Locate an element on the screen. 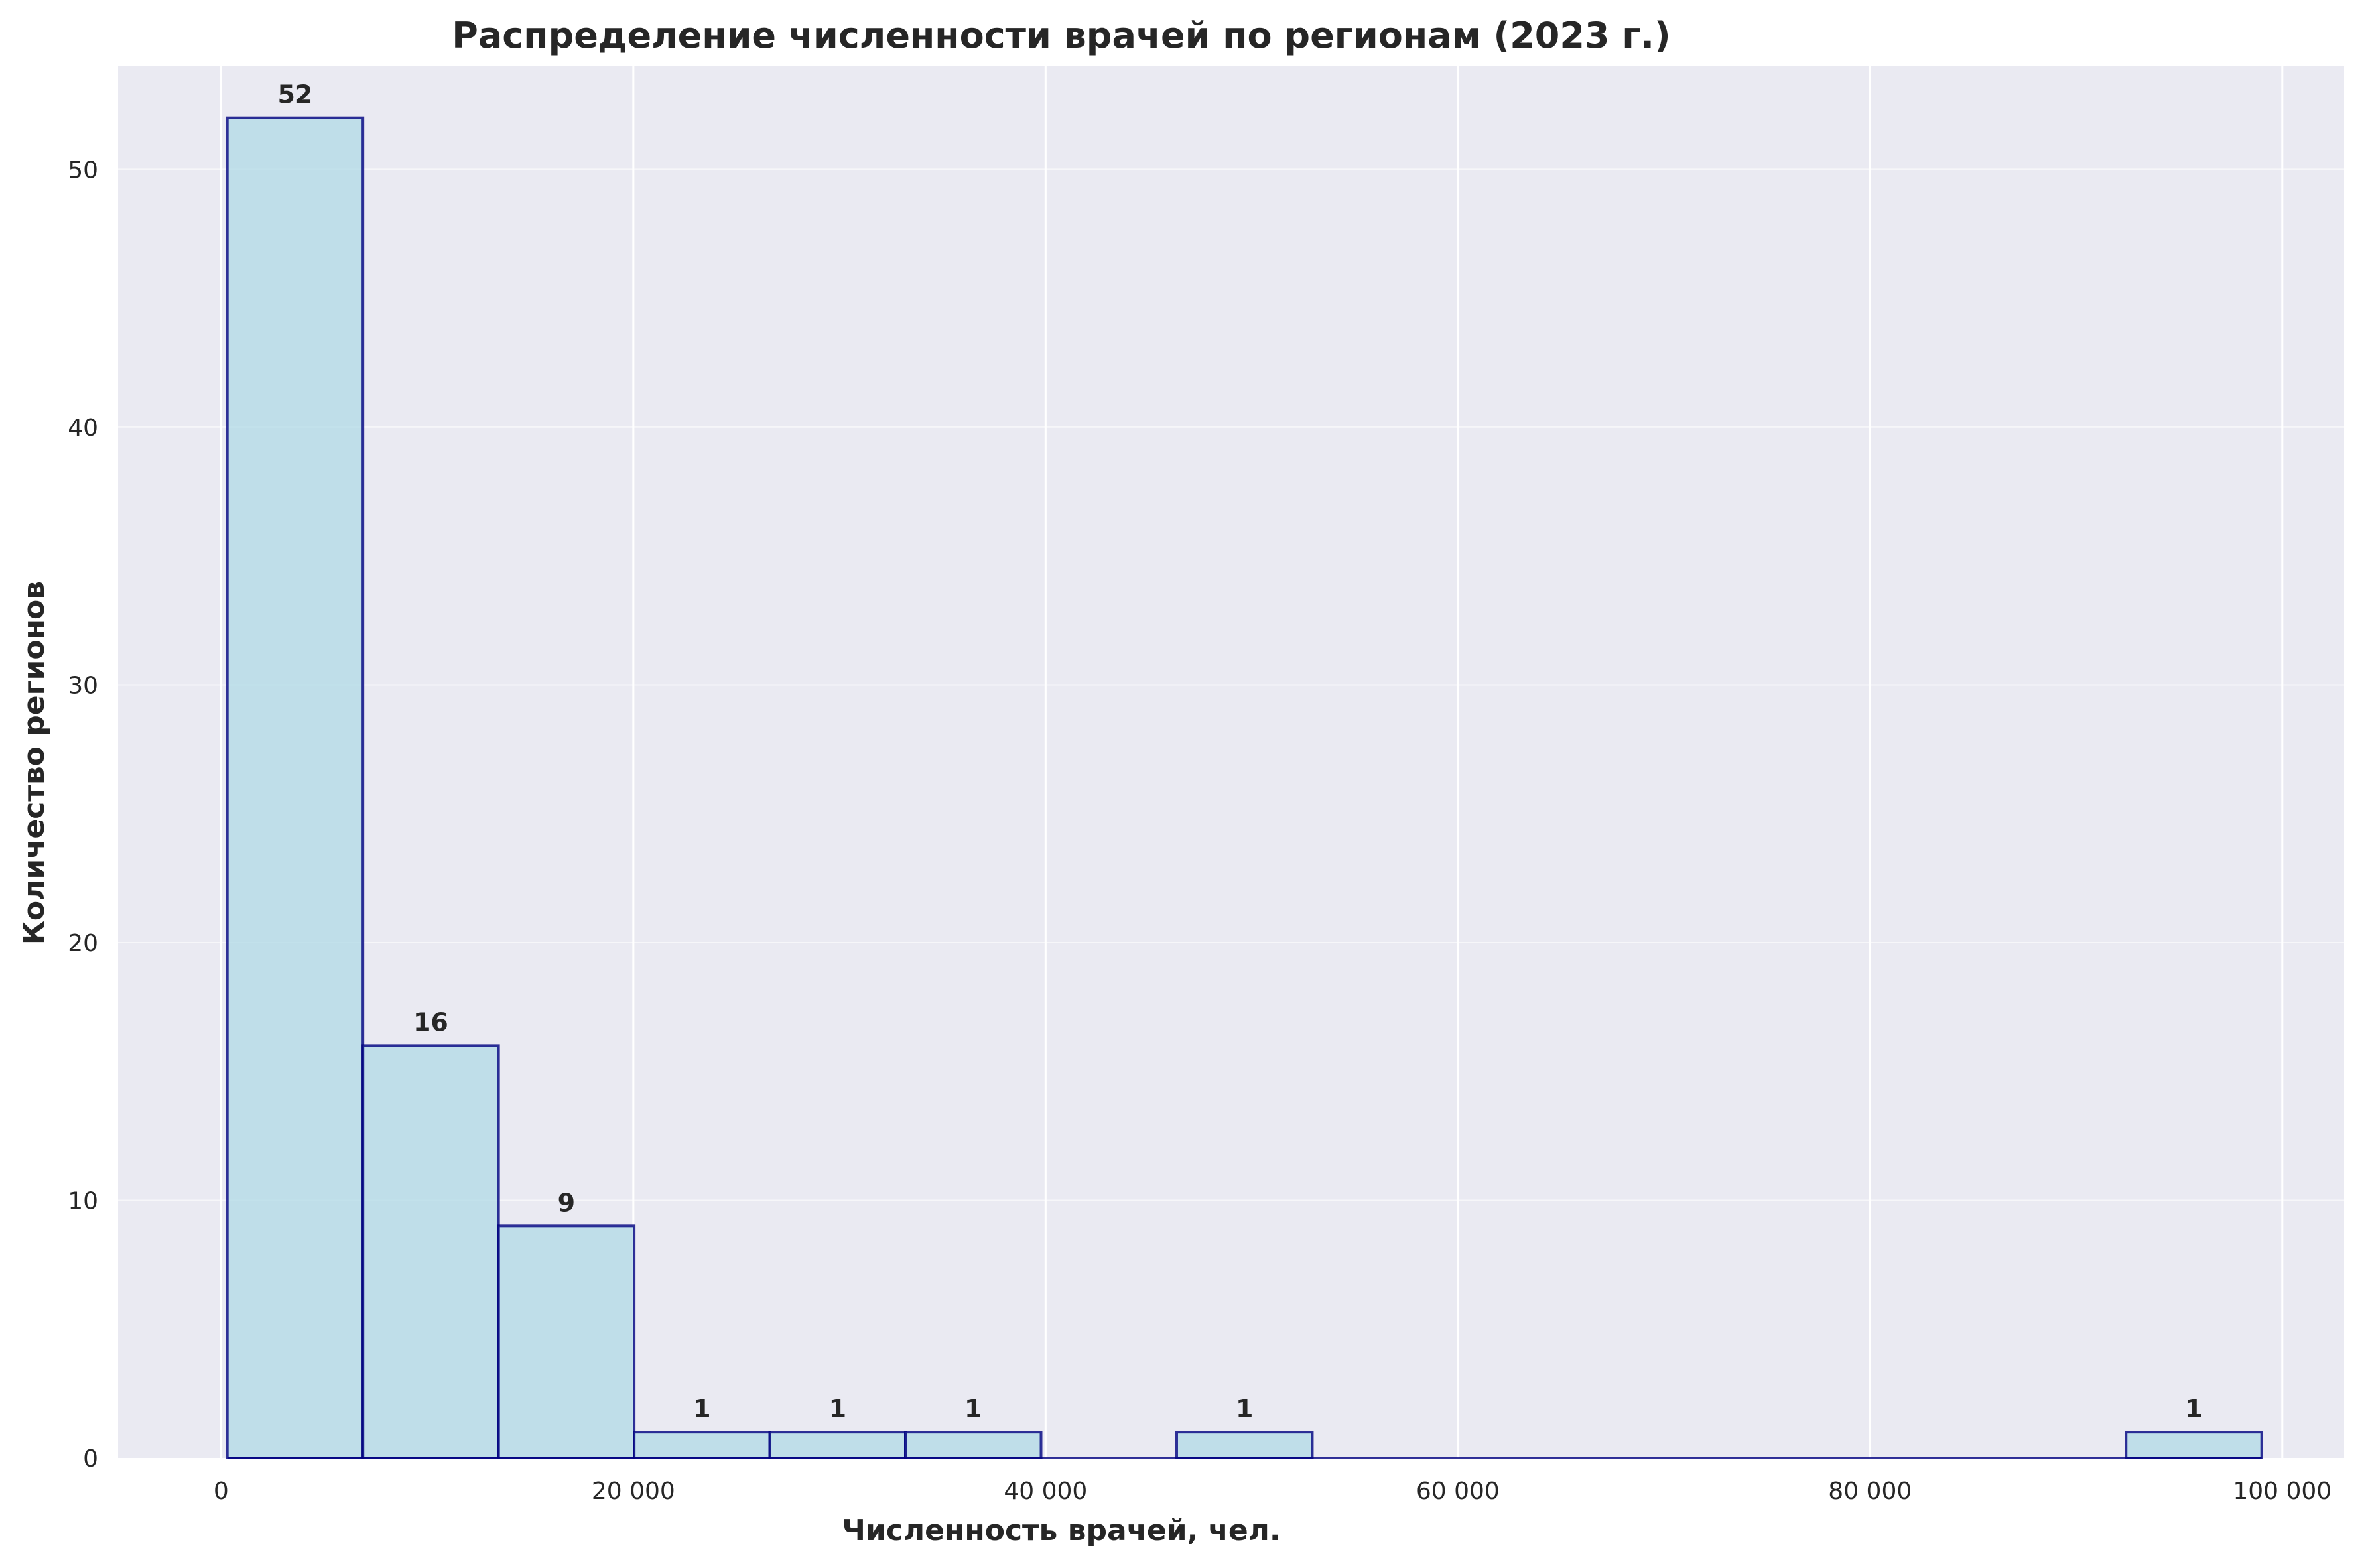  bar-value-label: 16 is located at coordinates (430, 1023).